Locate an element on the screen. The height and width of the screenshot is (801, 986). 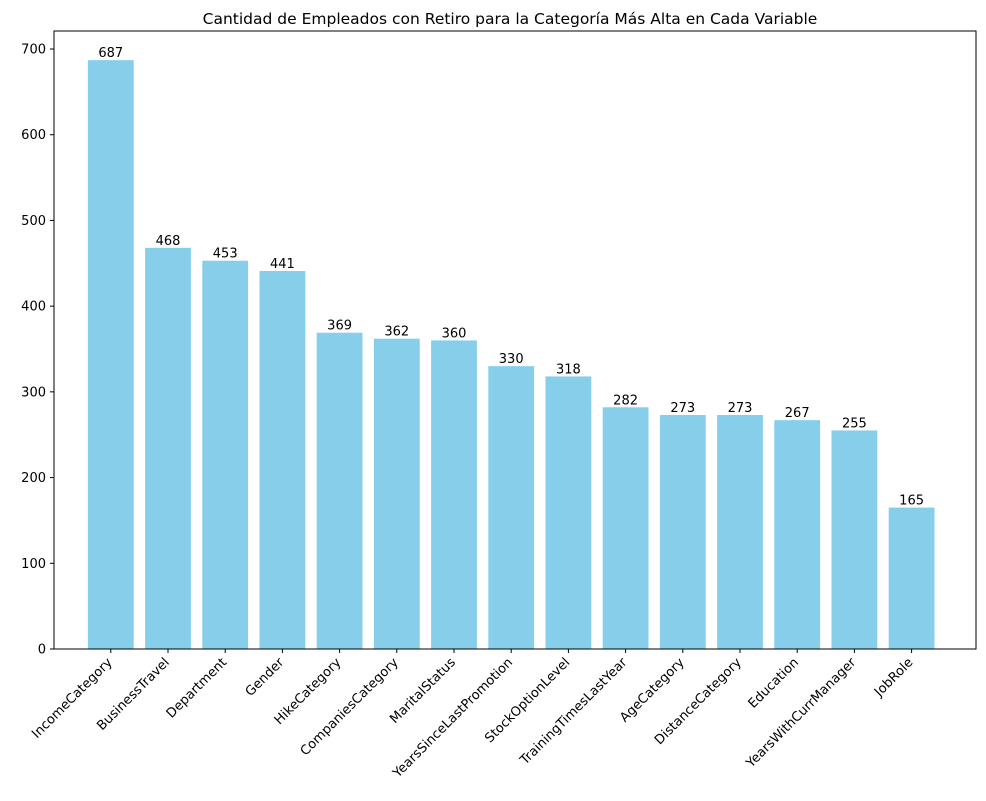
data-label: 441 is located at coordinates (282, 264).